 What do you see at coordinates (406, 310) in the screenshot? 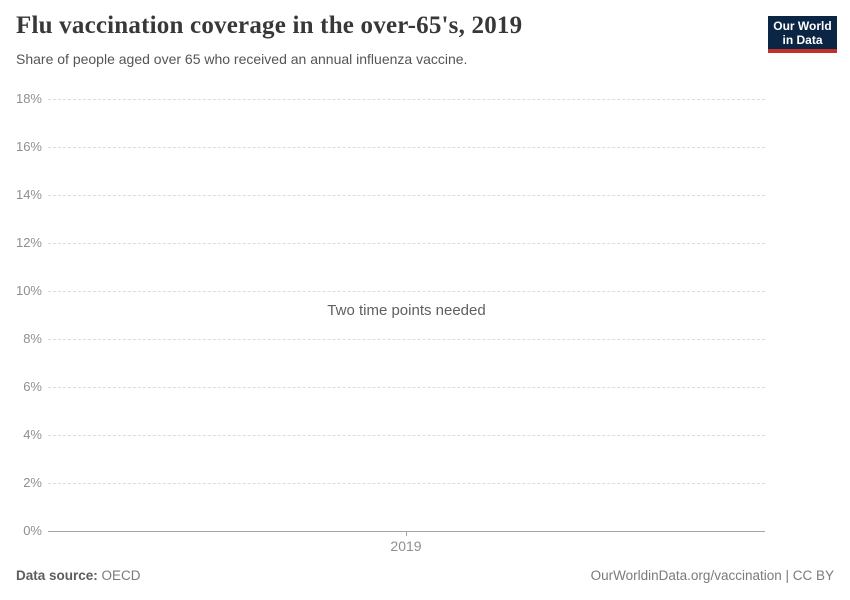
I see `empty-chart-message: Two time points needed` at bounding box center [406, 310].